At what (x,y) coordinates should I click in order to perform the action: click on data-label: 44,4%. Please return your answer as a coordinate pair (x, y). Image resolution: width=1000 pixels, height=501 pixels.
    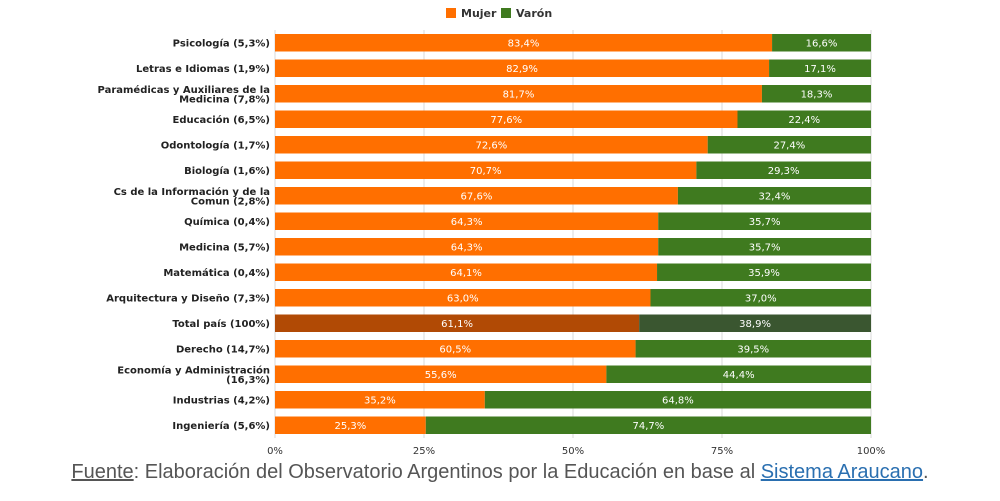
    Looking at the image, I should click on (739, 375).